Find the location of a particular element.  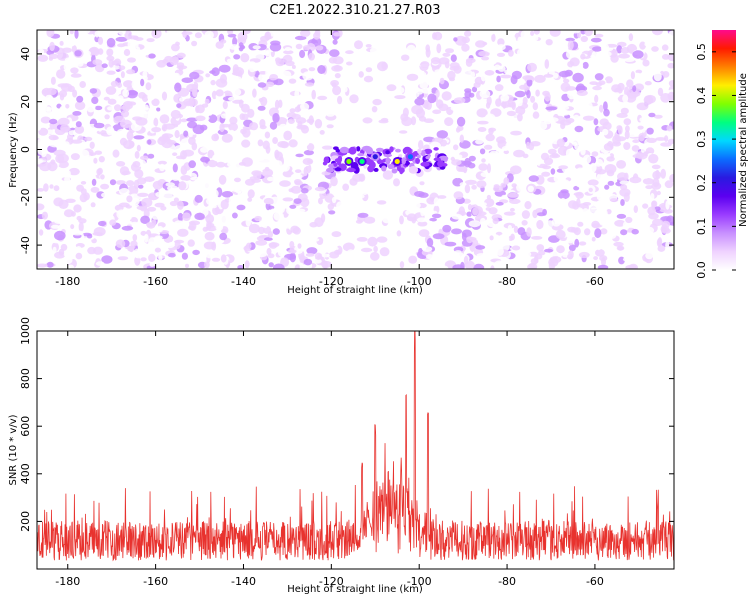

spectrogram-y-axis-label: Frequency (Hz) is located at coordinates (13, 150).